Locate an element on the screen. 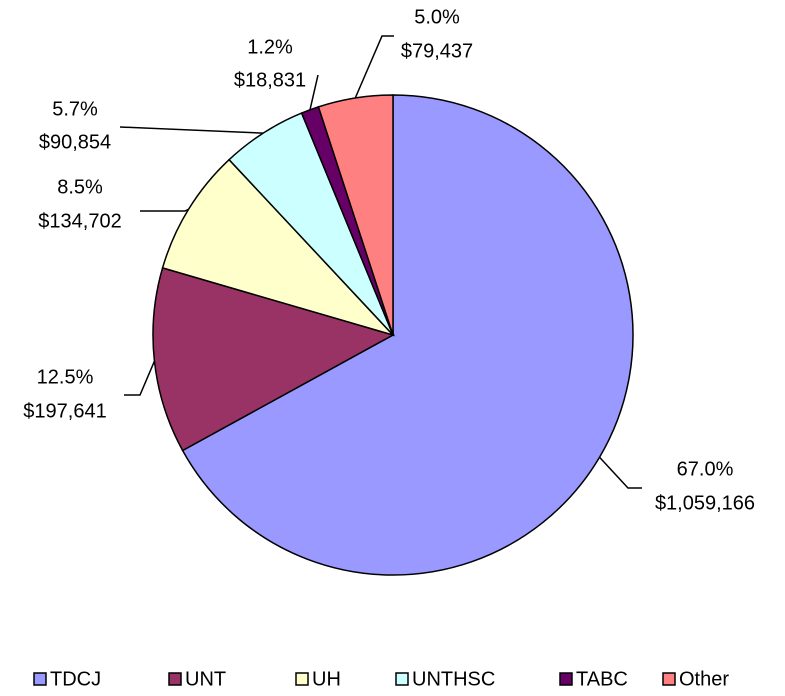 The height and width of the screenshot is (696, 785). percent-label: 12.5% is located at coordinates (65, 377).